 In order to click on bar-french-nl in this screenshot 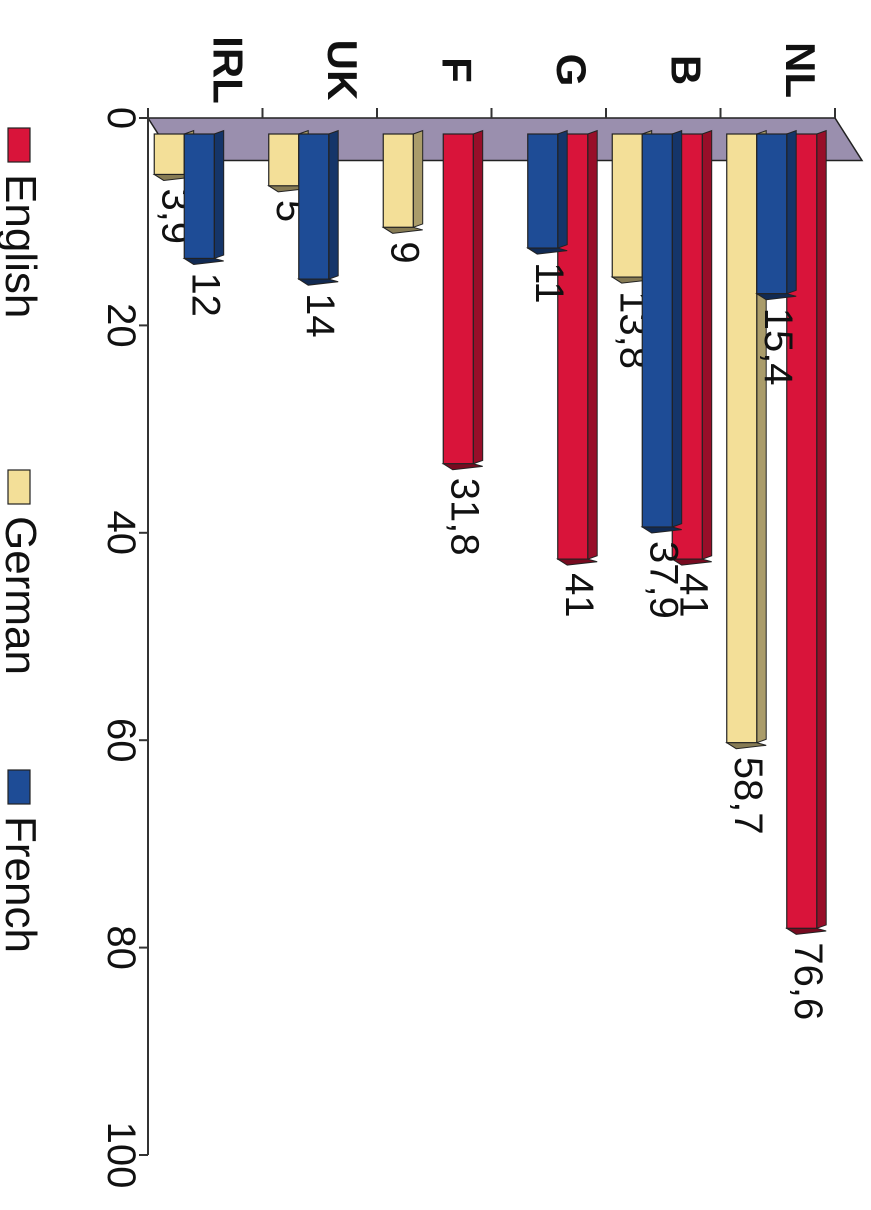, I will do `click(772, 214)`.